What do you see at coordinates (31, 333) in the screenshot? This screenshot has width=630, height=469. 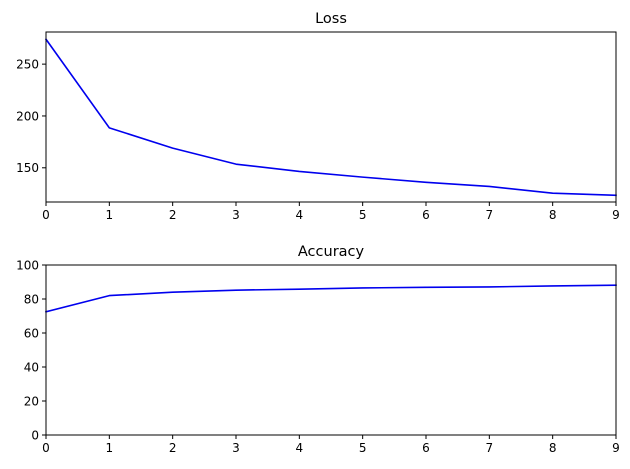 I see `accuracy-y-tick-label: 60` at bounding box center [31, 333].